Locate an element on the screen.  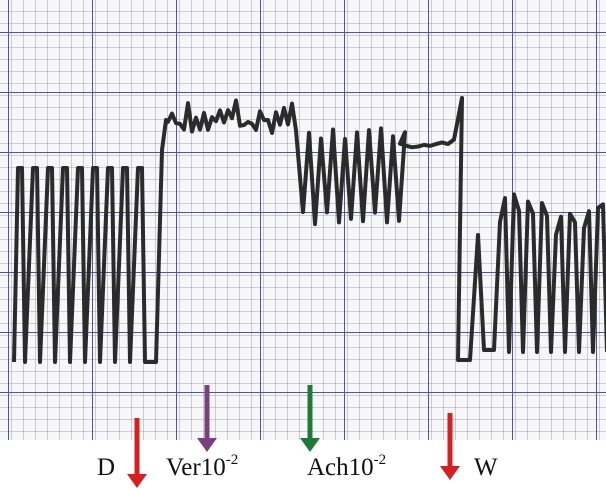
arrows is located at coordinates (293, 436).